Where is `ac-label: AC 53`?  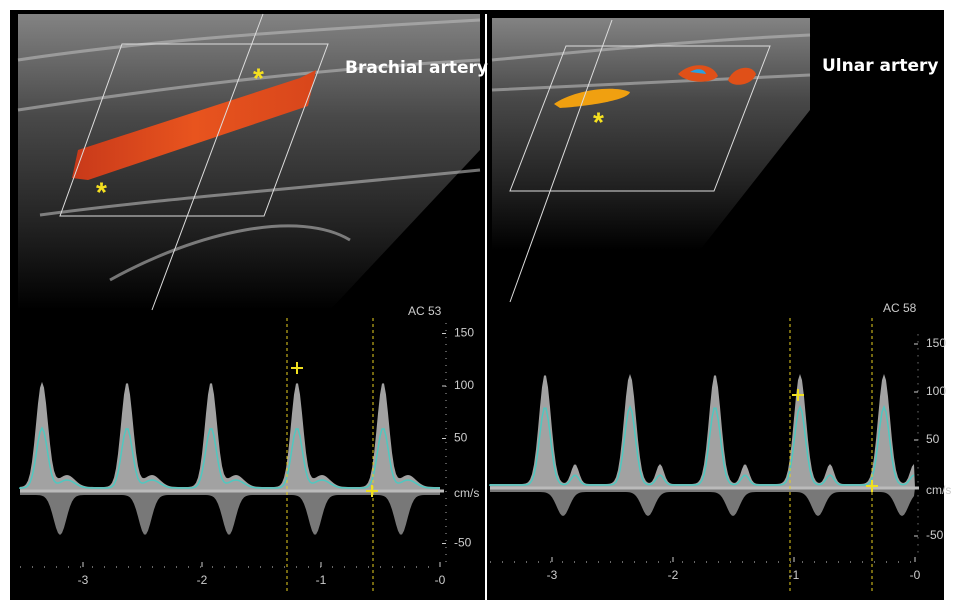 ac-label: AC 53 is located at coordinates (425, 311).